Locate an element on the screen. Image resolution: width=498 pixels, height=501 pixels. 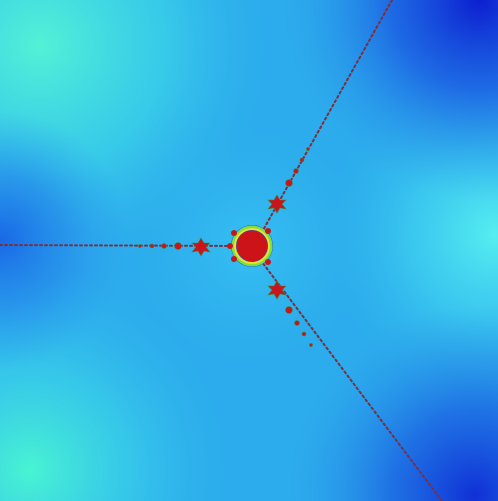
central-basin is located at coordinates (250, 246).